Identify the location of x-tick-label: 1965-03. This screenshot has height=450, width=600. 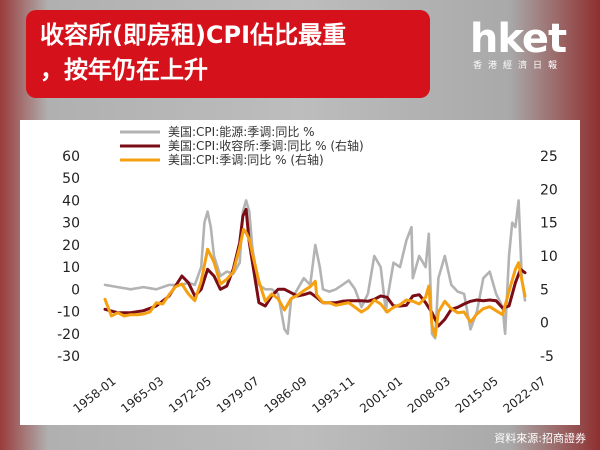
(142, 395).